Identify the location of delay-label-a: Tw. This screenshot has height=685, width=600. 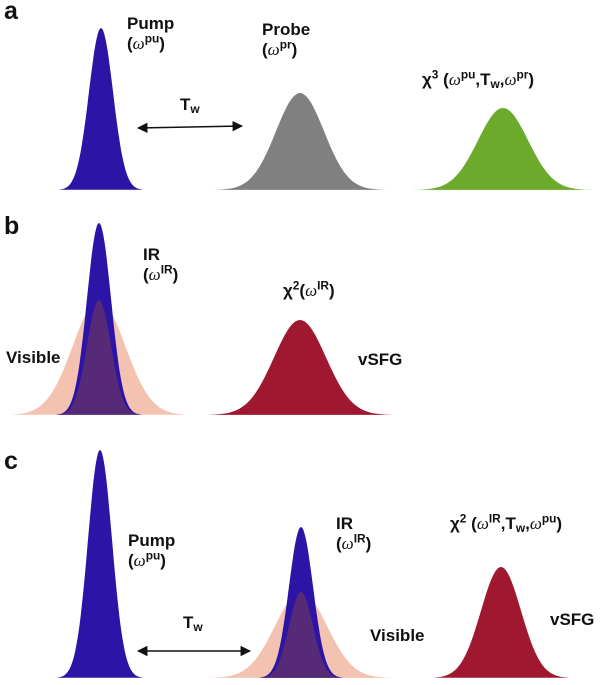
(190, 105).